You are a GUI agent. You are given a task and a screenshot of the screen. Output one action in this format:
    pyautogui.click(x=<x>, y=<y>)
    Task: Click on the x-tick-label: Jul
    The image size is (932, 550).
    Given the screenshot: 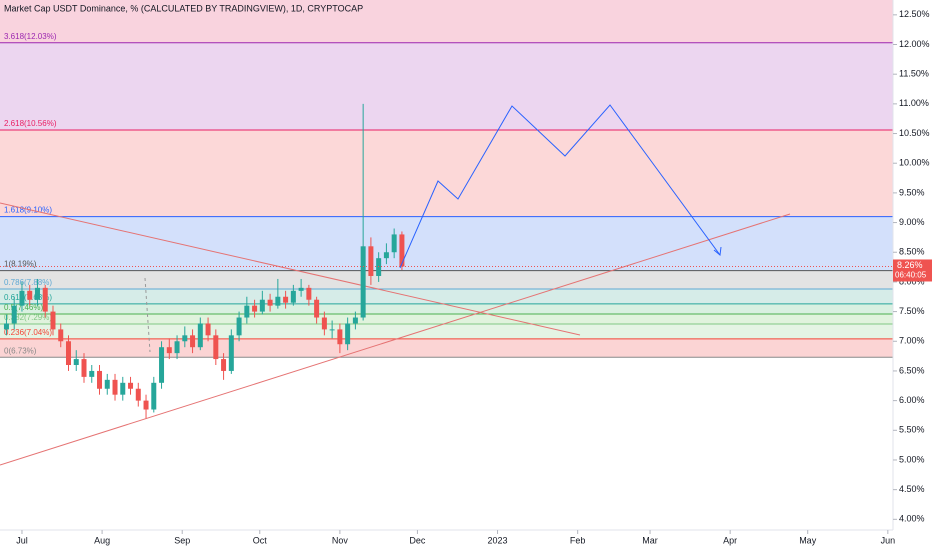 What is the action you would take?
    pyautogui.click(x=22, y=540)
    